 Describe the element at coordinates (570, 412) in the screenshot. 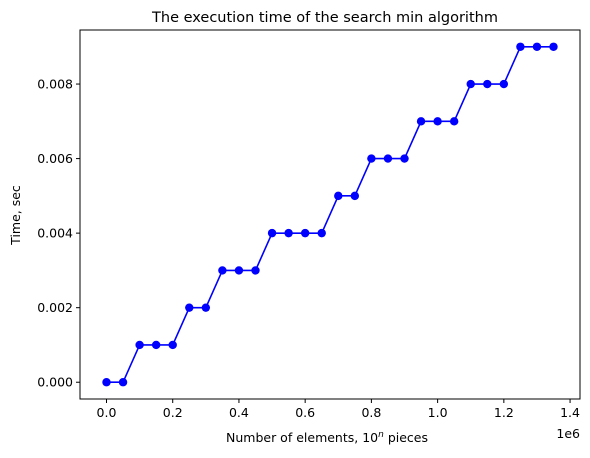

I see `x-tick-label: 1.4` at that location.